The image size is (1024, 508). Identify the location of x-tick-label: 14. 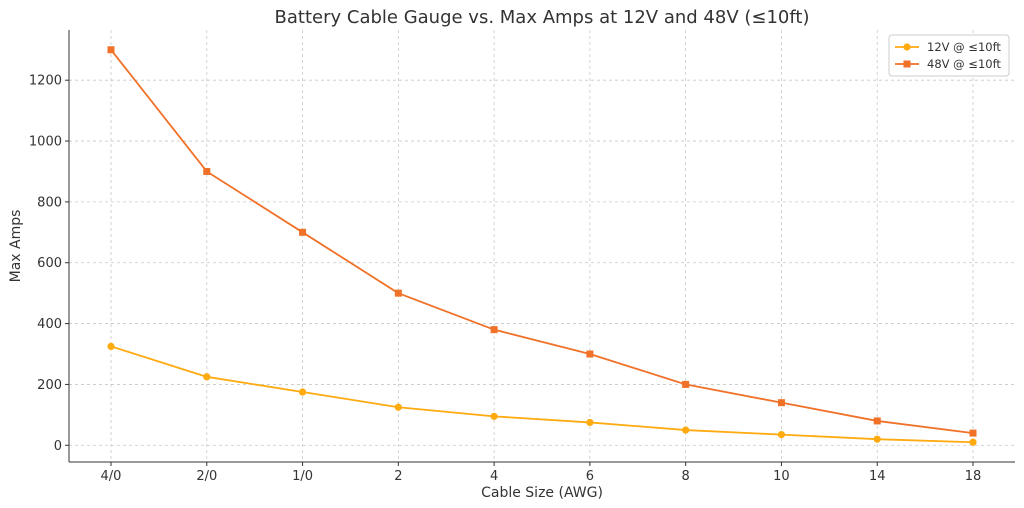
(877, 476).